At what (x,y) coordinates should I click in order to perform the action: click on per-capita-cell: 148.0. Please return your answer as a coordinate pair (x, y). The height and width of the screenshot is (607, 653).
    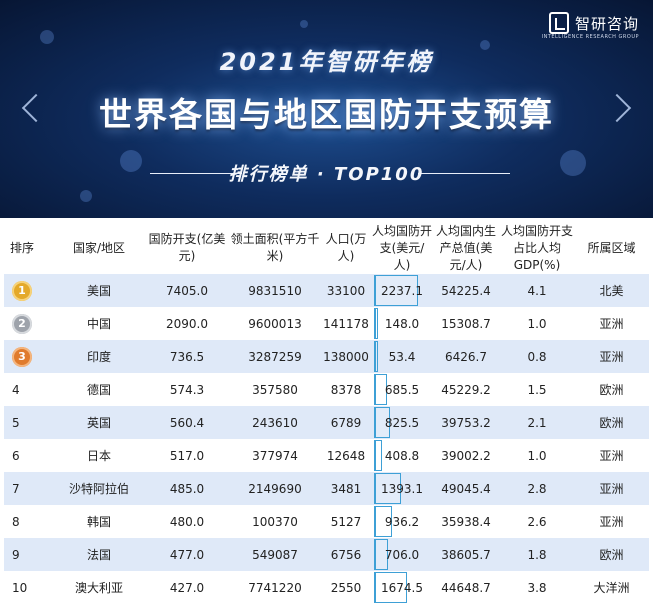
    Looking at the image, I should click on (402, 323).